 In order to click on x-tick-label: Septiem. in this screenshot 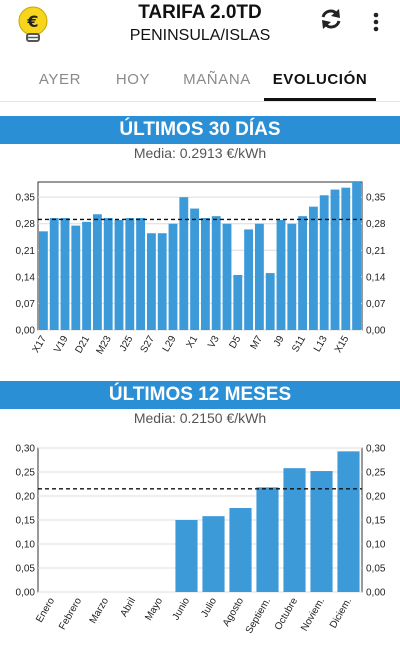, I will do `click(258, 616)`.